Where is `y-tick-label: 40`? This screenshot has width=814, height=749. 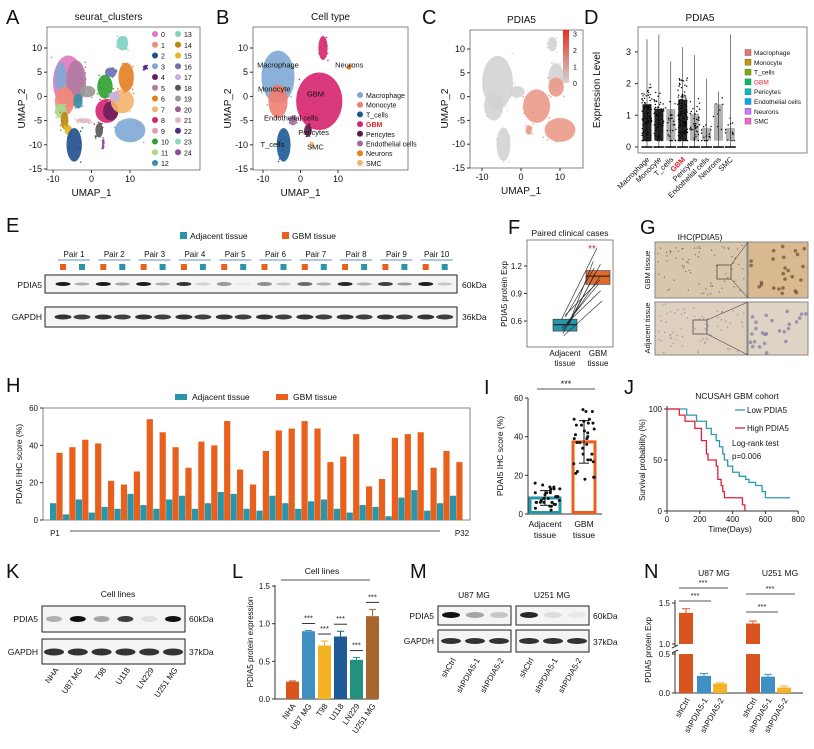
y-tick-label: 40 is located at coordinates (518, 437).